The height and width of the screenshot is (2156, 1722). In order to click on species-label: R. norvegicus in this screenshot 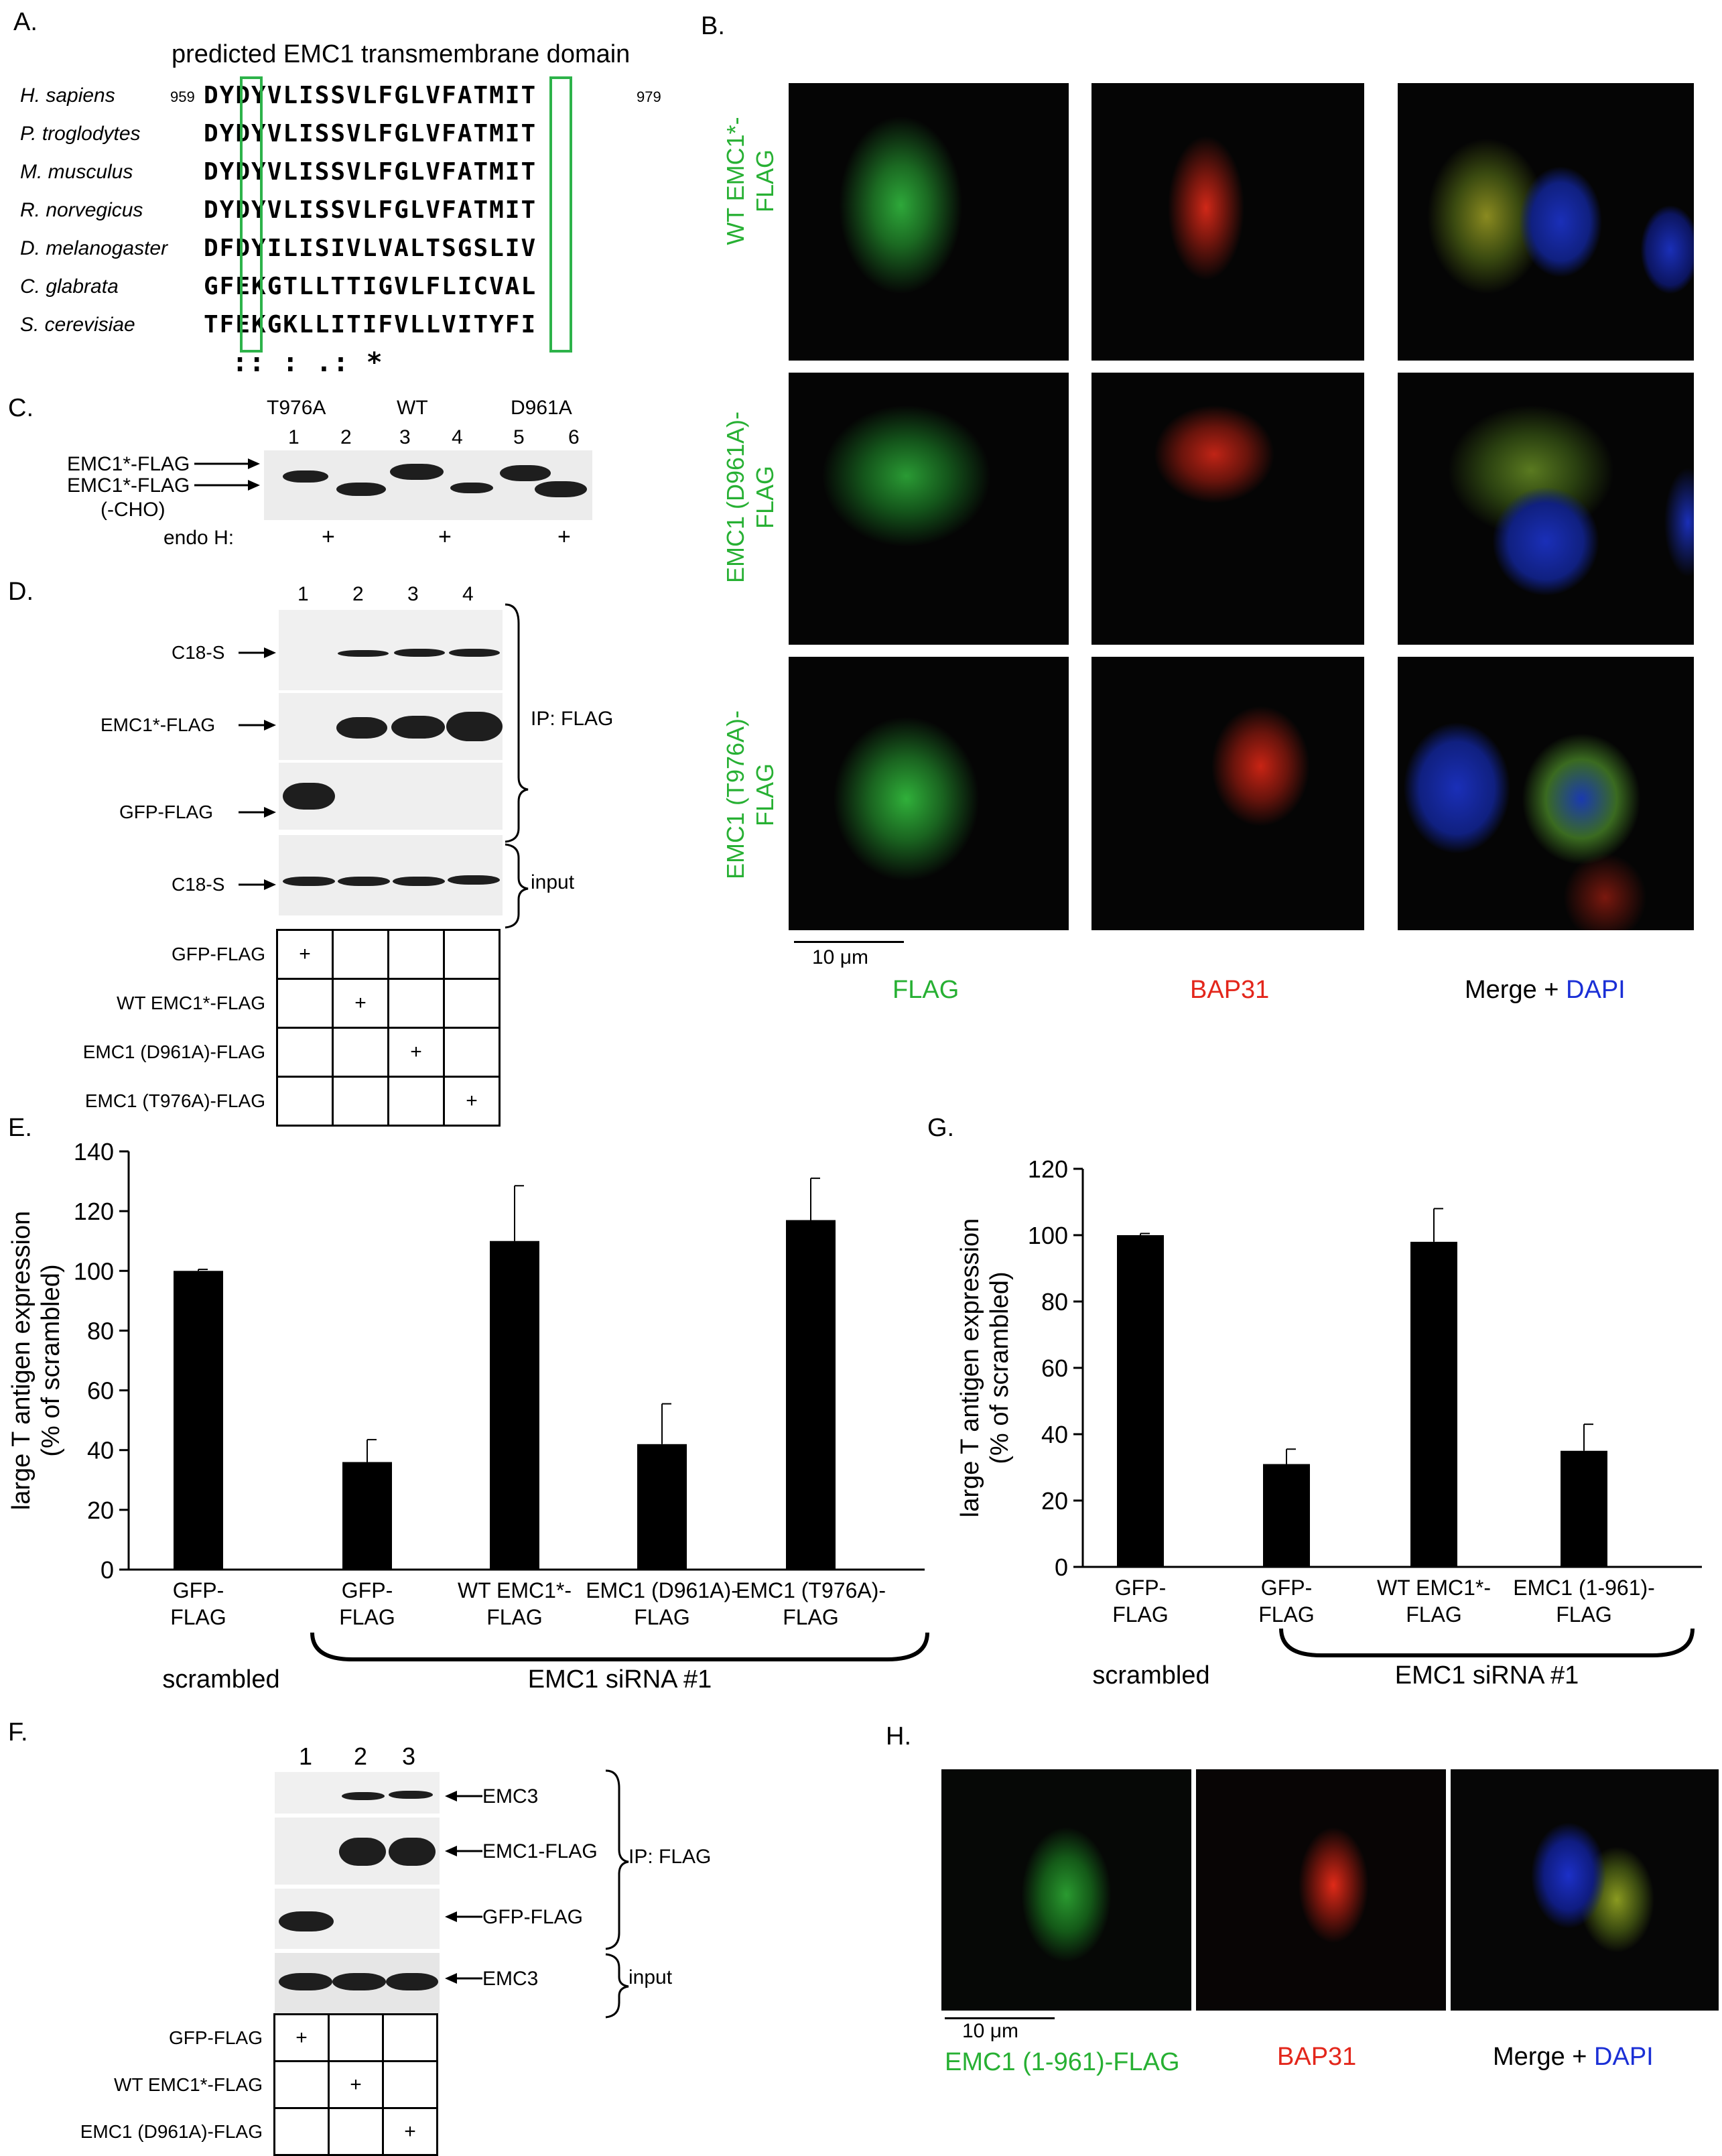, I will do `click(81, 210)`.